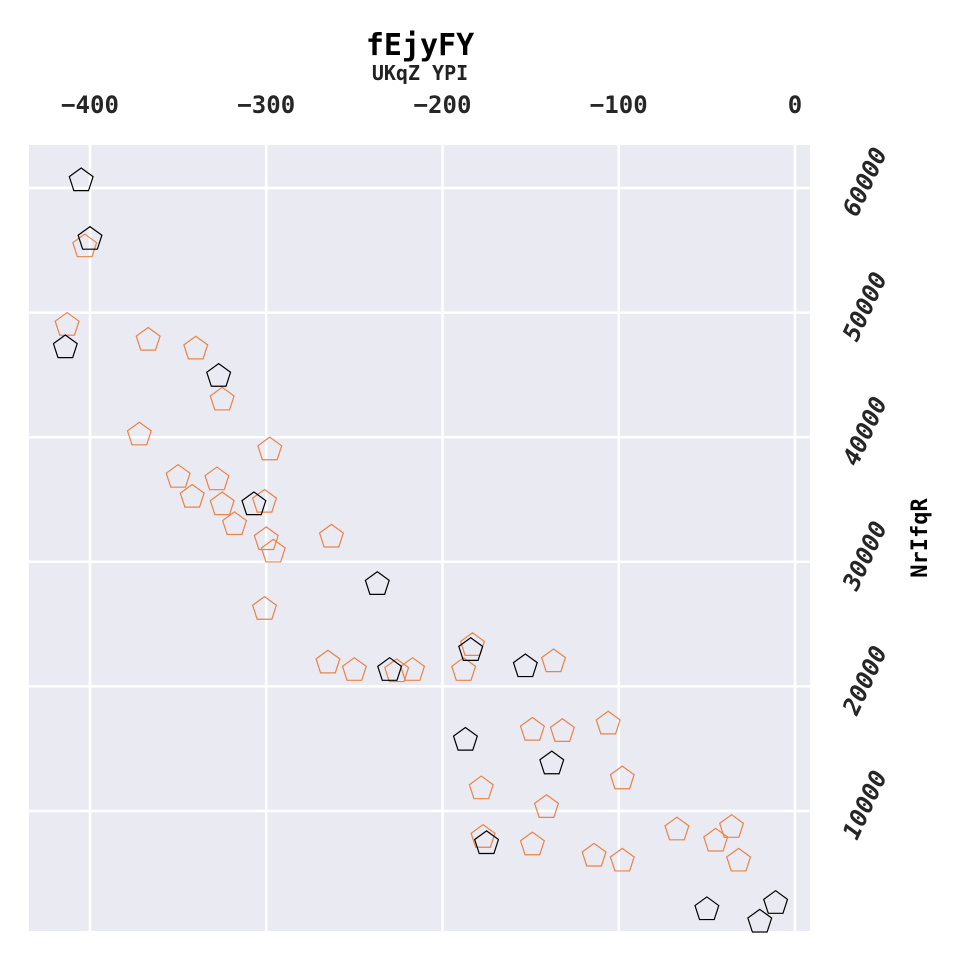  I want to click on x-tick-labels: −400 −300 −200 −100 0, so click(431, 105).